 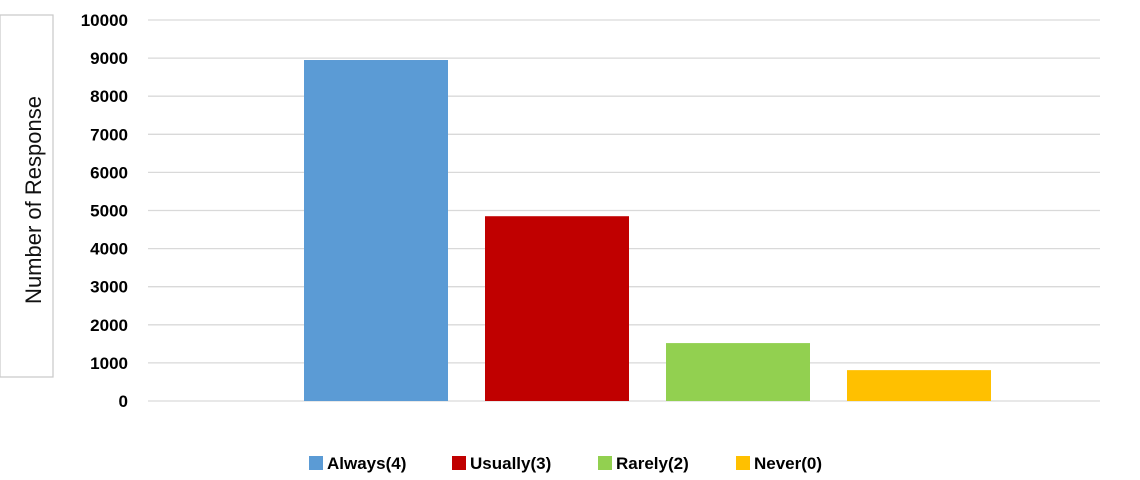 What do you see at coordinates (109, 325) in the screenshot?
I see `y-tick-label: 2000` at bounding box center [109, 325].